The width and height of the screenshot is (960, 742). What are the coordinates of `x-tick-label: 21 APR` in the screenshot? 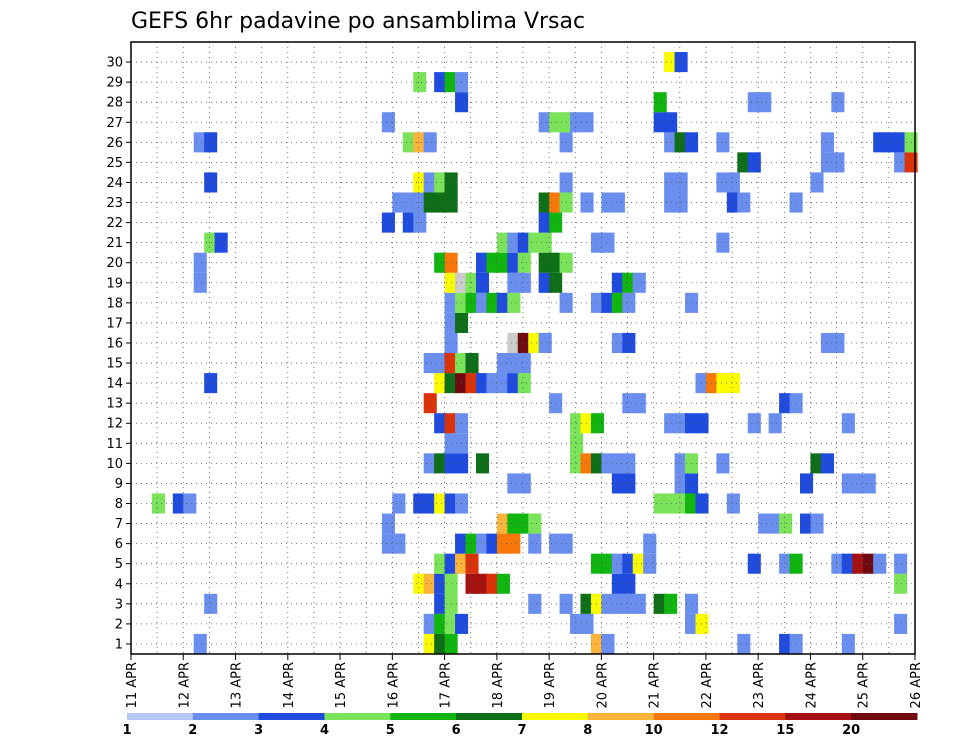 It's located at (655, 685).